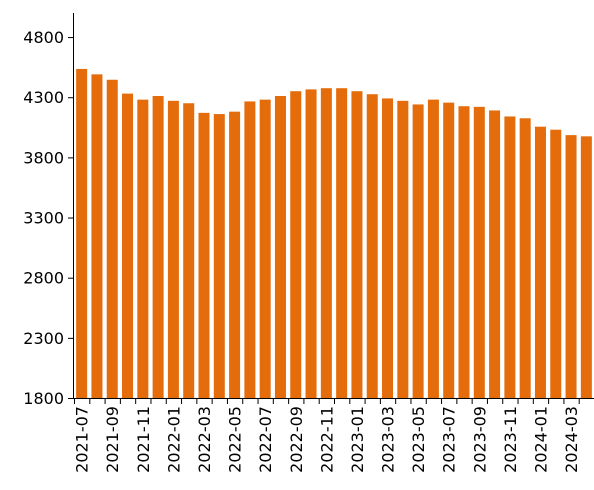  I want to click on y-tick-label: 1800, so click(43, 398).